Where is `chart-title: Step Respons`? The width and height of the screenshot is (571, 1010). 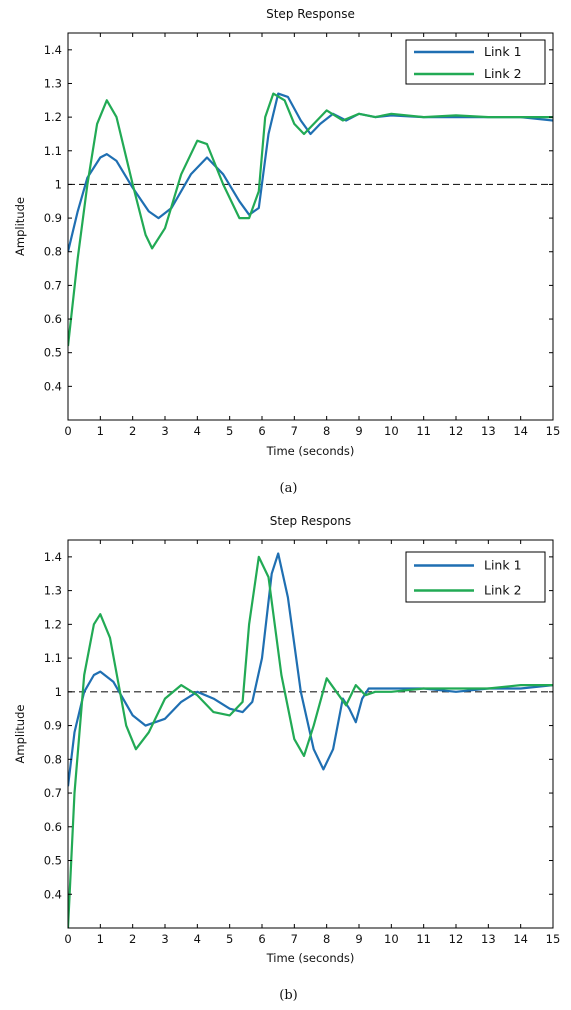
chart-title: Step Respons is located at coordinates (310, 521).